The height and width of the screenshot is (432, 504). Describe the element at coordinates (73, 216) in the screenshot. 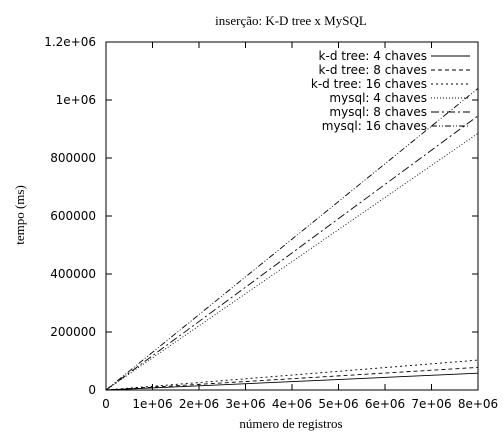

I see `y-tick-label: 600000` at that location.